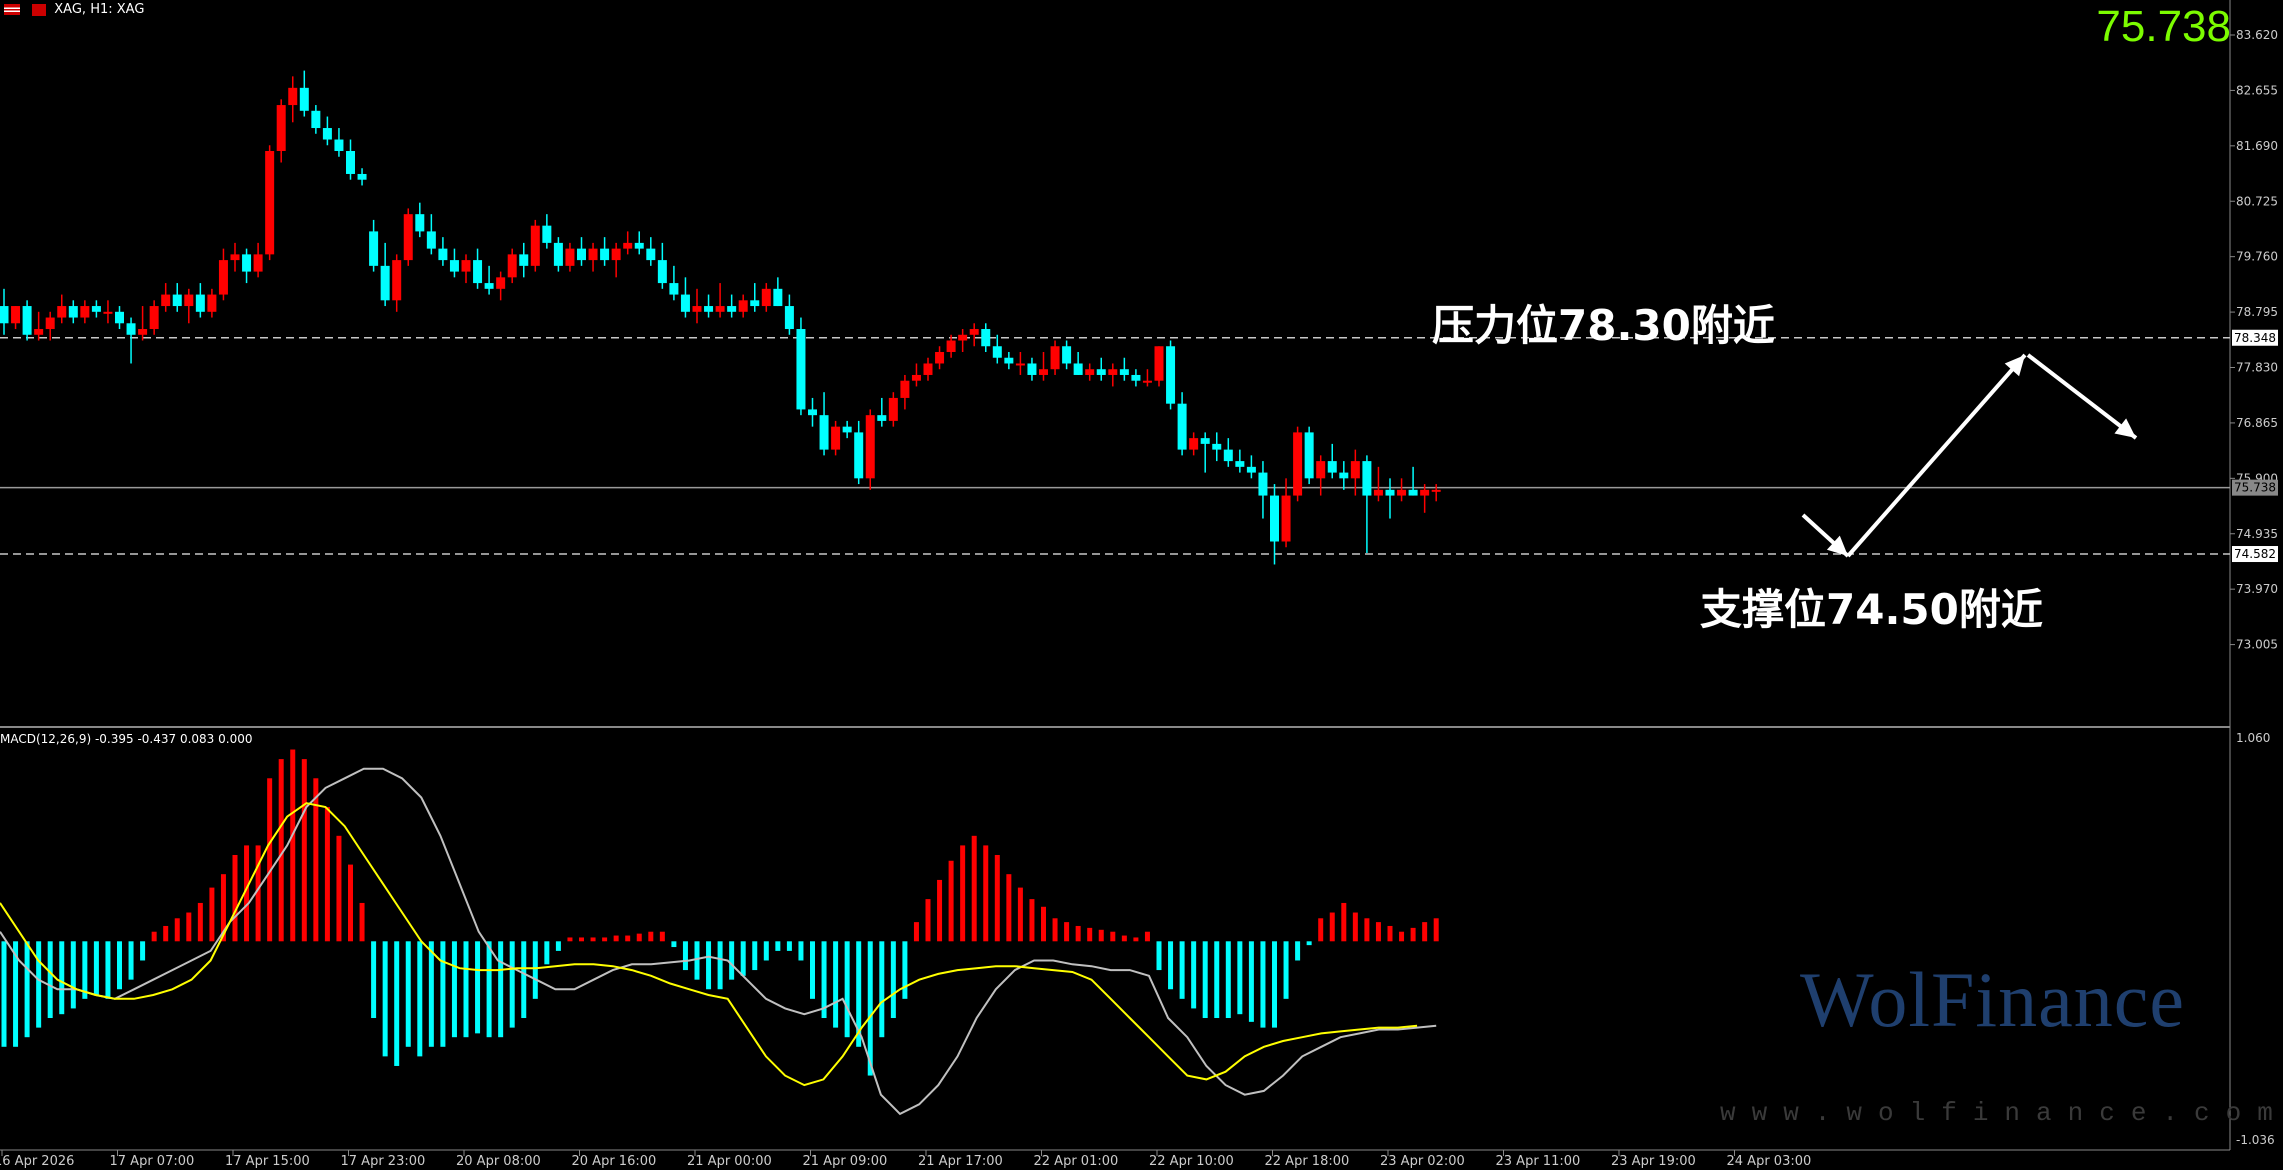 The image size is (2283, 1170). Describe the element at coordinates (12, 9) in the screenshot. I see `flag-icon` at that location.